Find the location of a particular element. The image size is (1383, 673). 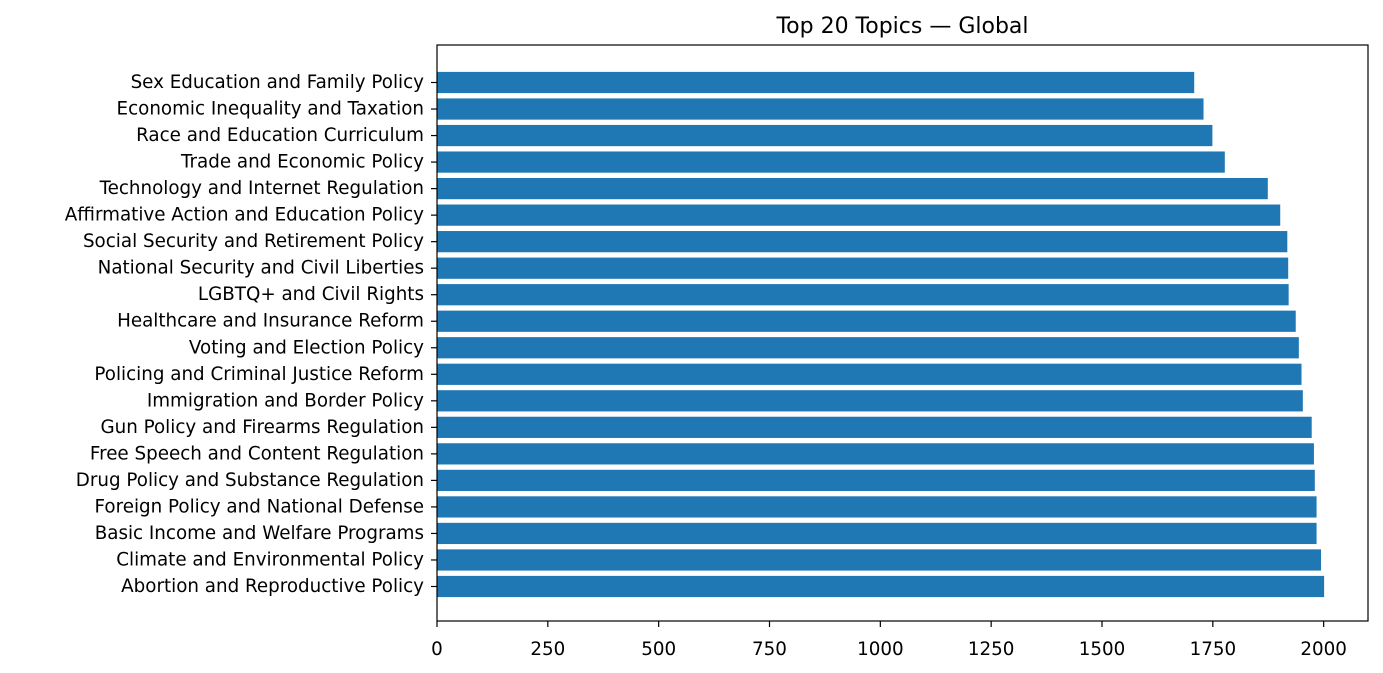

category-label: LGBTQ+ and Civil Rights is located at coordinates (311, 294).